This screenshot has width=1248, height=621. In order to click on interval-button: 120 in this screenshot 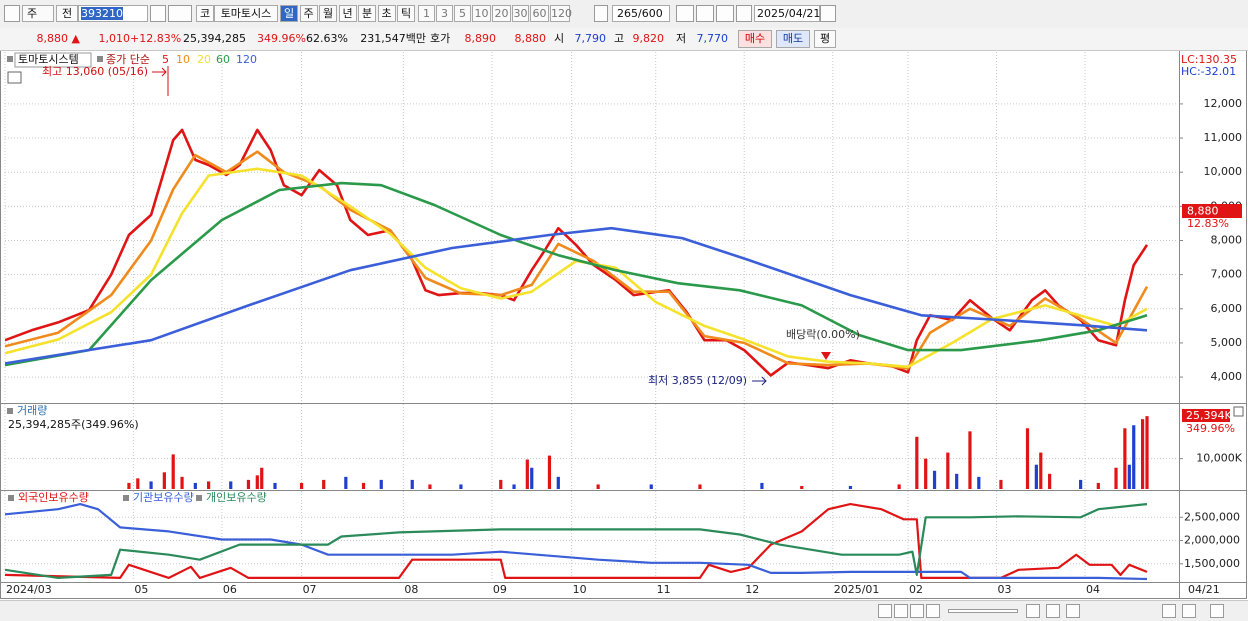, I will do `click(561, 13)`.